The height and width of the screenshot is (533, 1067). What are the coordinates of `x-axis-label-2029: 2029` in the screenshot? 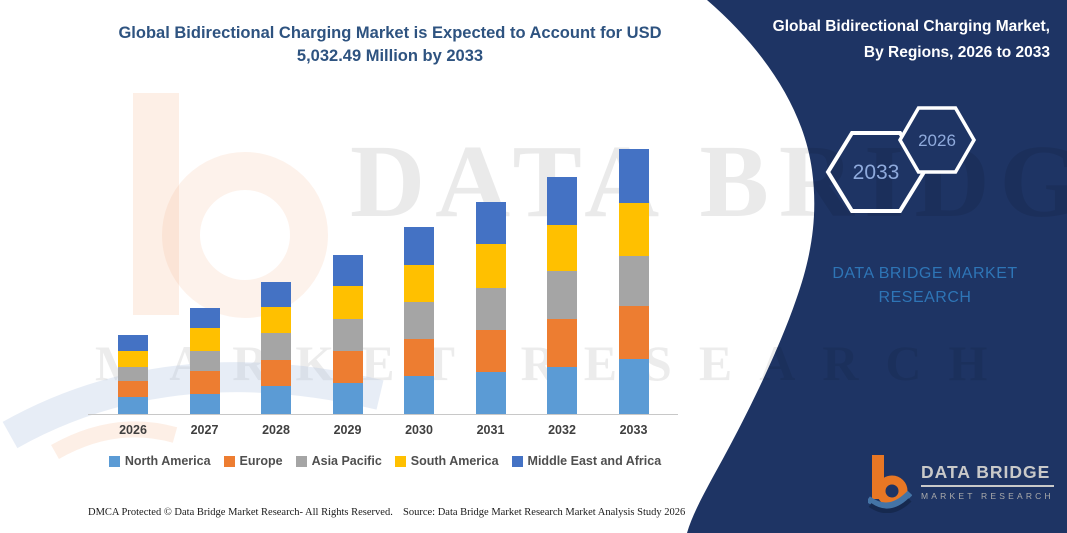 It's located at (347, 430).